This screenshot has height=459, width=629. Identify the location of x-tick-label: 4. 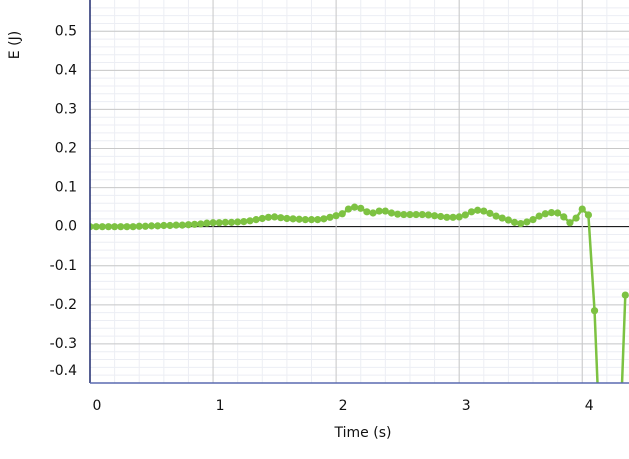
(589, 406).